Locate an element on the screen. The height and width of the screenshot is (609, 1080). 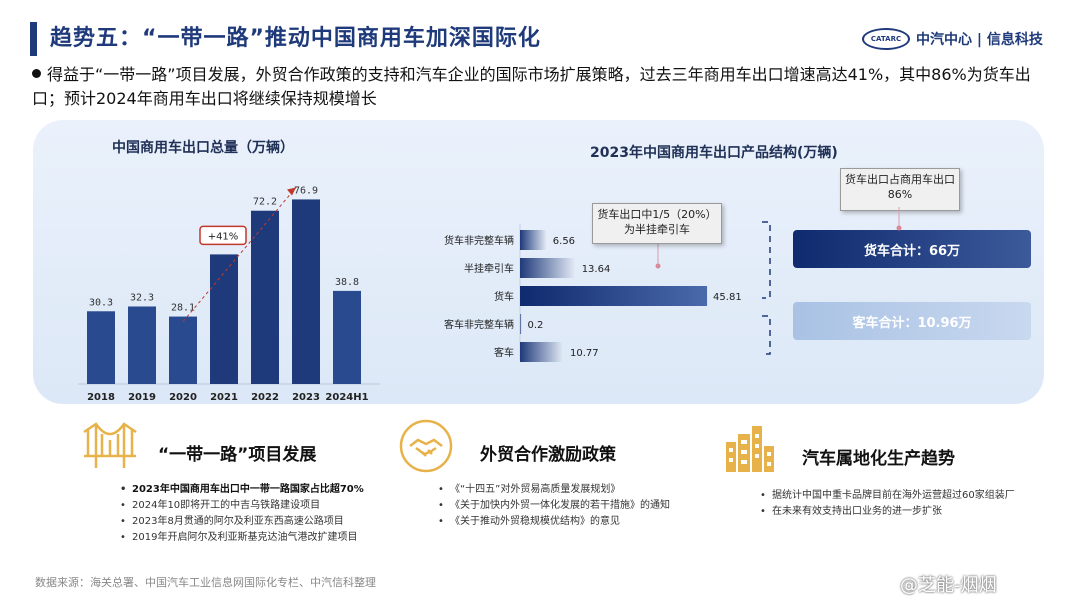
hbar-value-label: 6.56 is located at coordinates (564, 241).